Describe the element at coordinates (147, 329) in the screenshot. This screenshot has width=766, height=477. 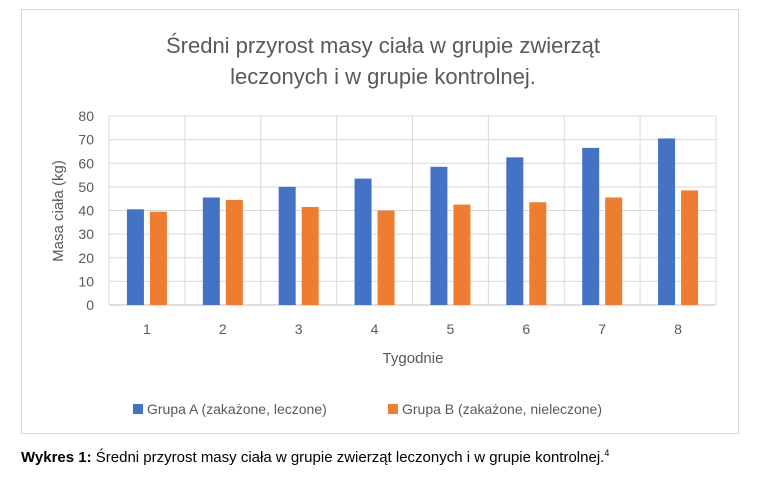
I see `x-tick-label: 1` at that location.